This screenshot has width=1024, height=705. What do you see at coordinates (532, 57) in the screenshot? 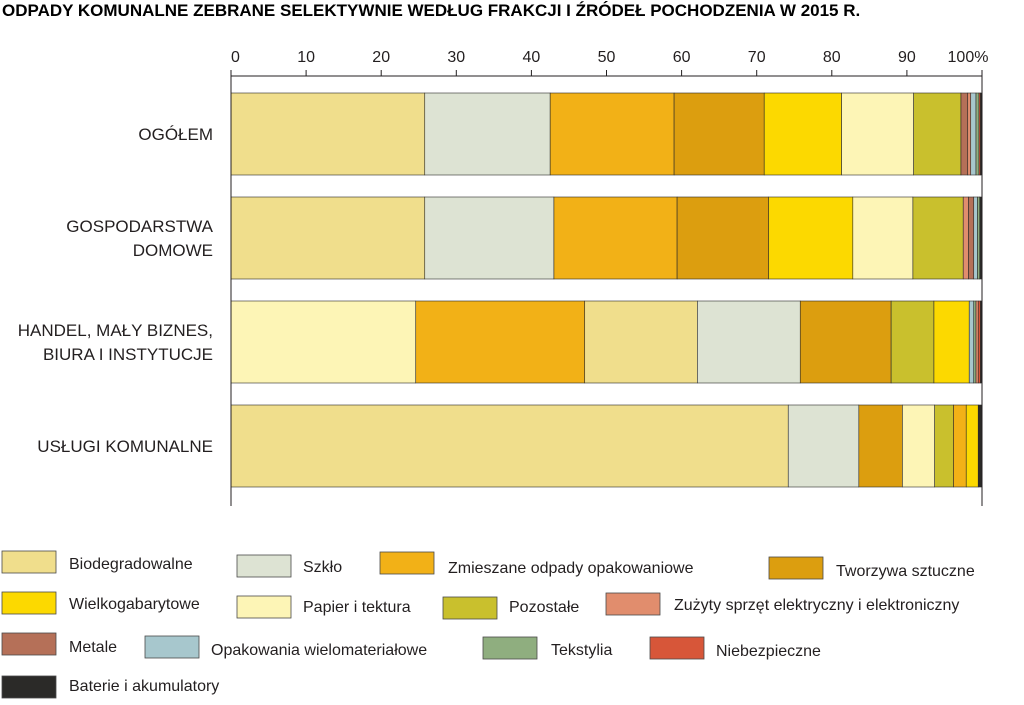
I see `x-tick-label: 40` at bounding box center [532, 57].